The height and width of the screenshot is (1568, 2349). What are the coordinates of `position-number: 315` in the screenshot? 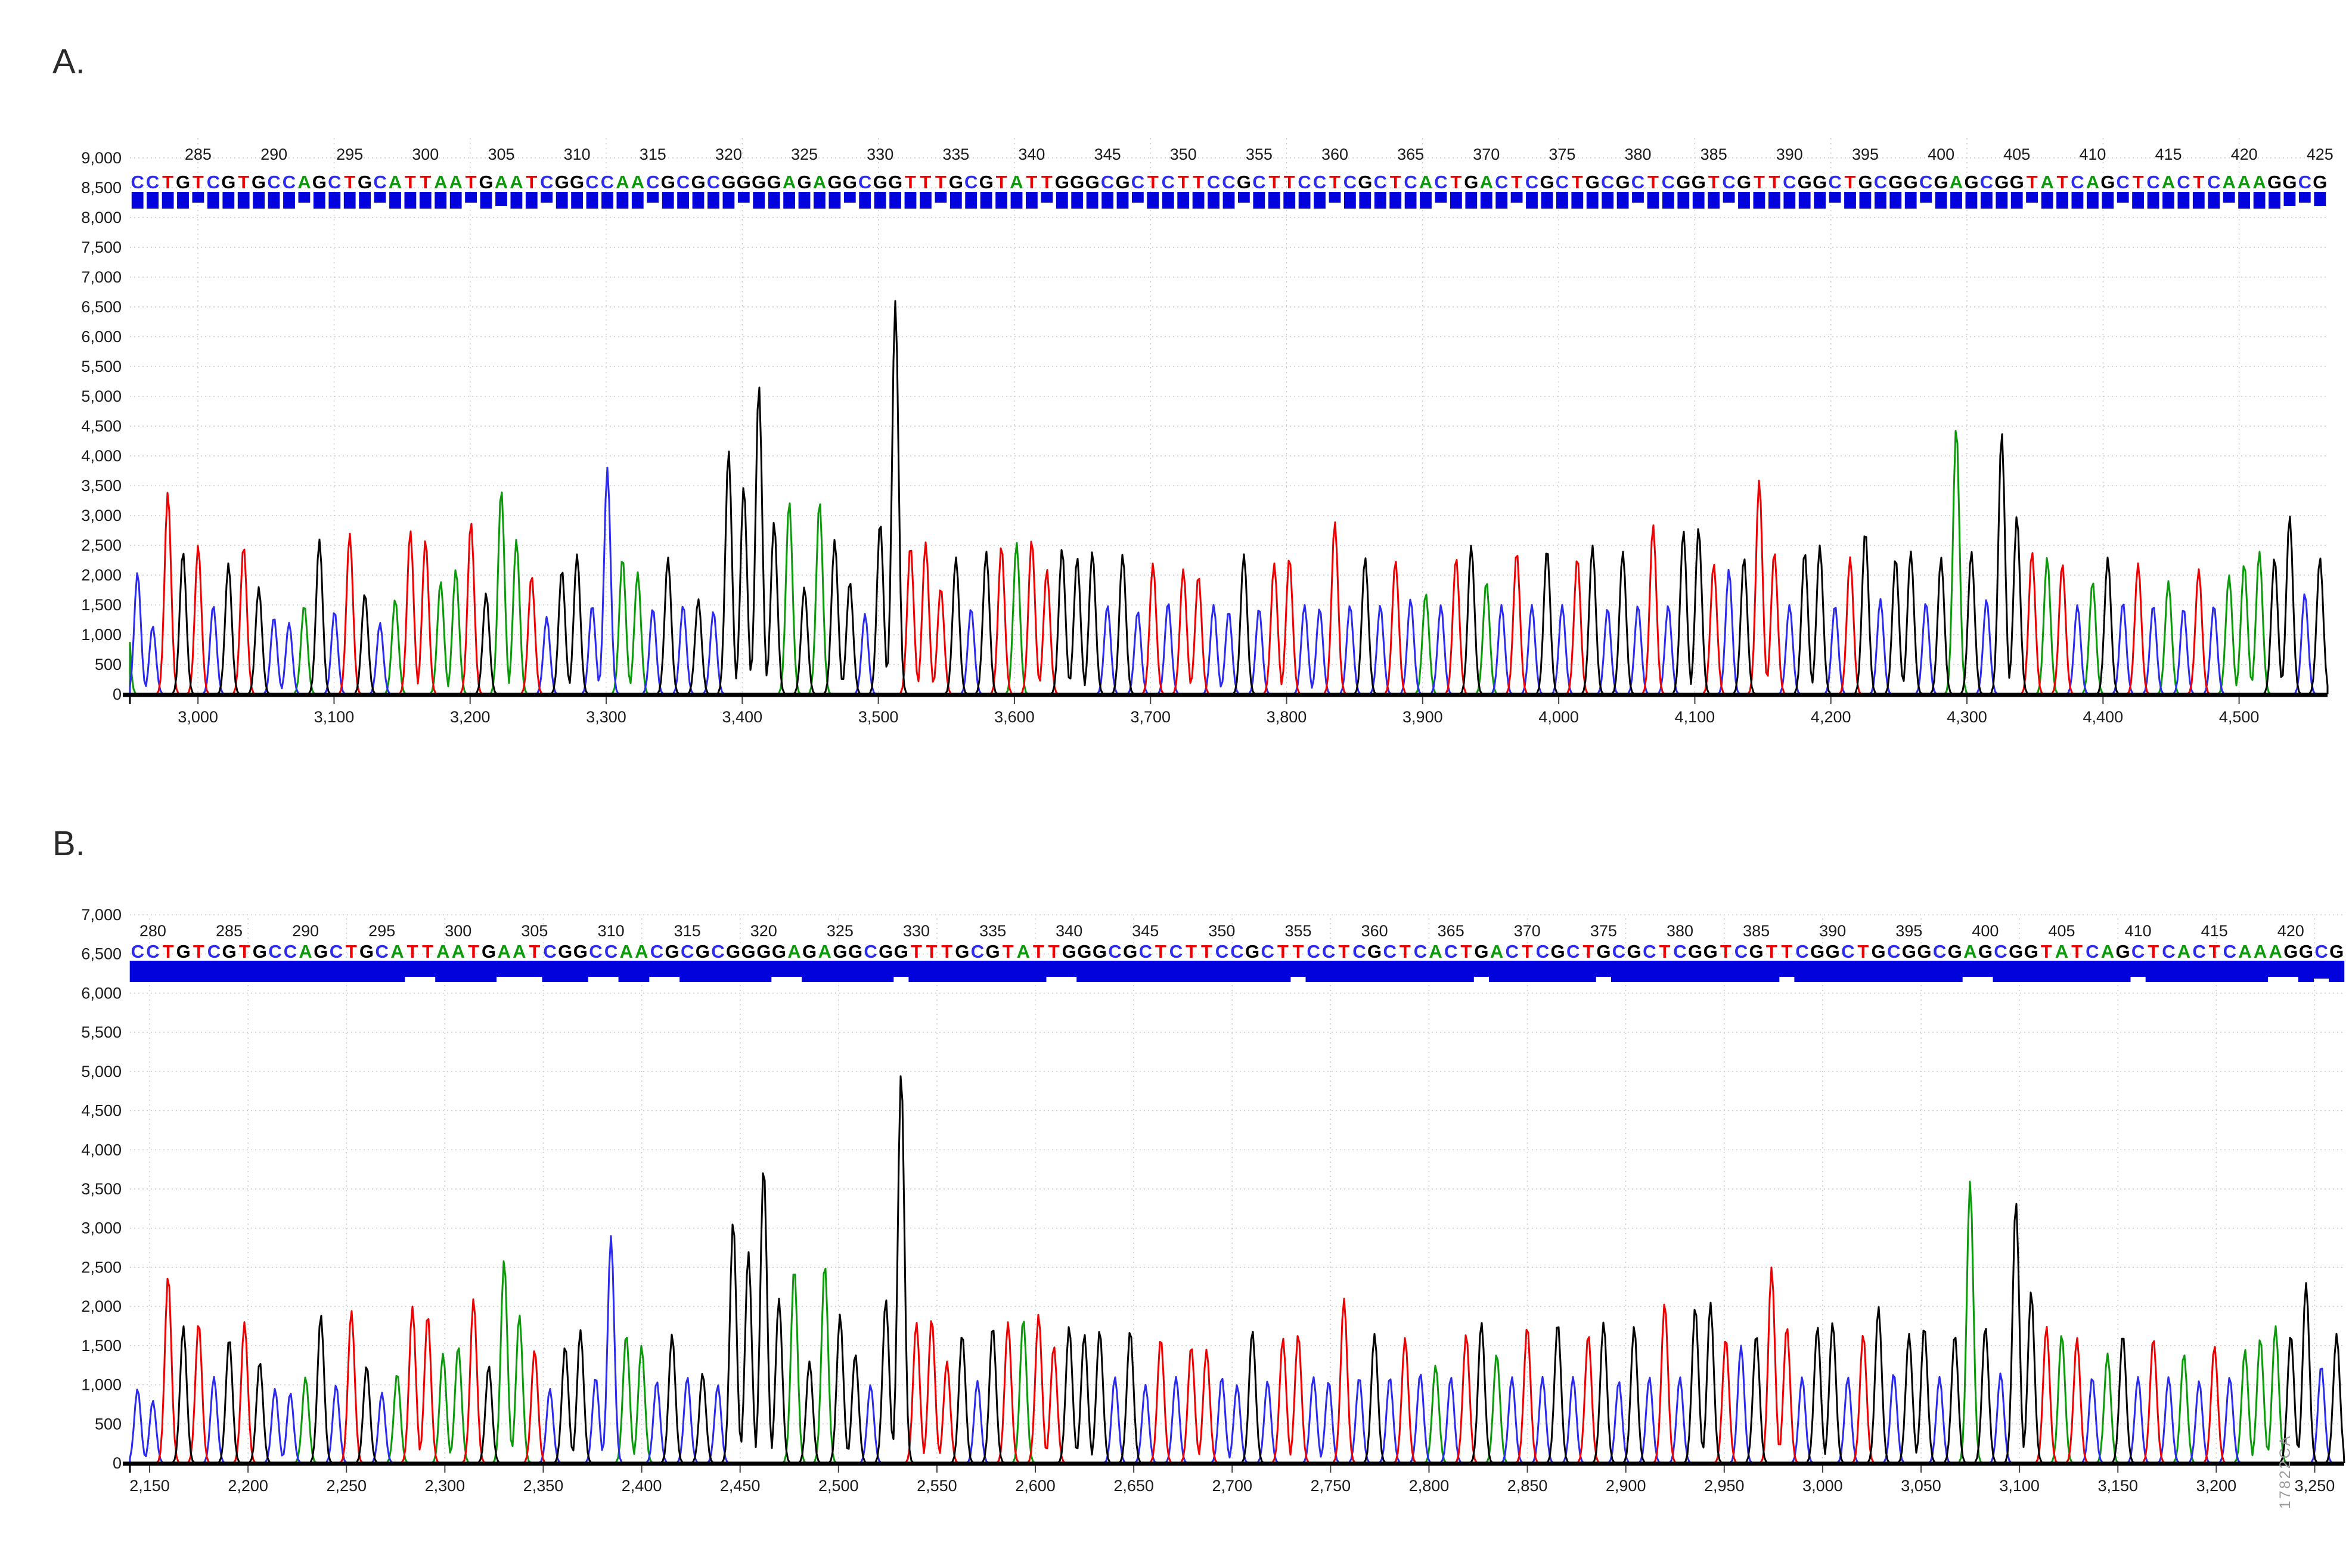 It's located at (687, 931).